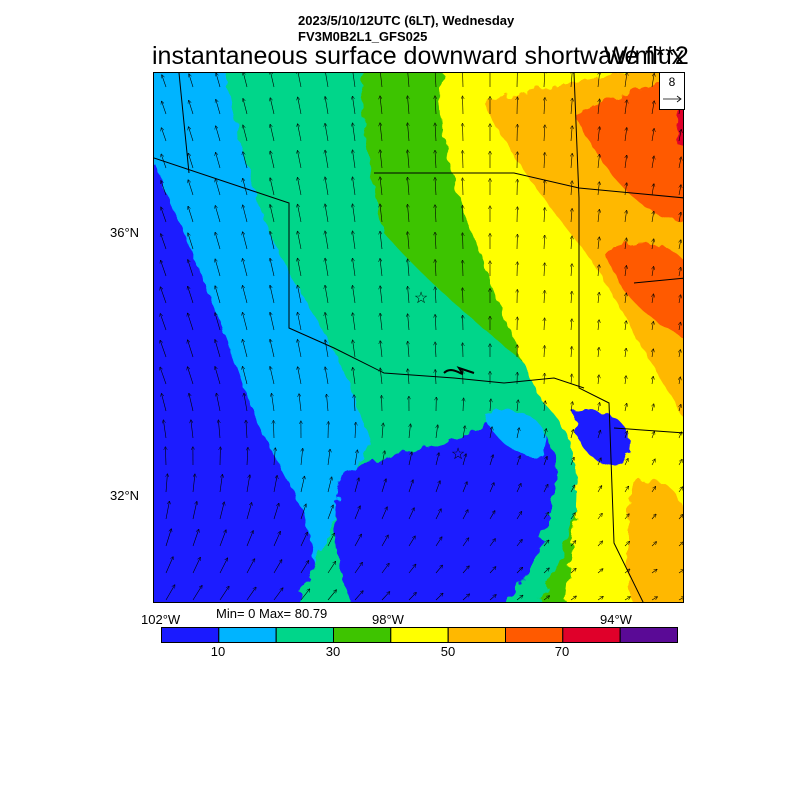  Describe the element at coordinates (406, 20) in the screenshot. I see `valid-time-header: 2023/5/10/12UTC (6LT), Wednesday` at that location.